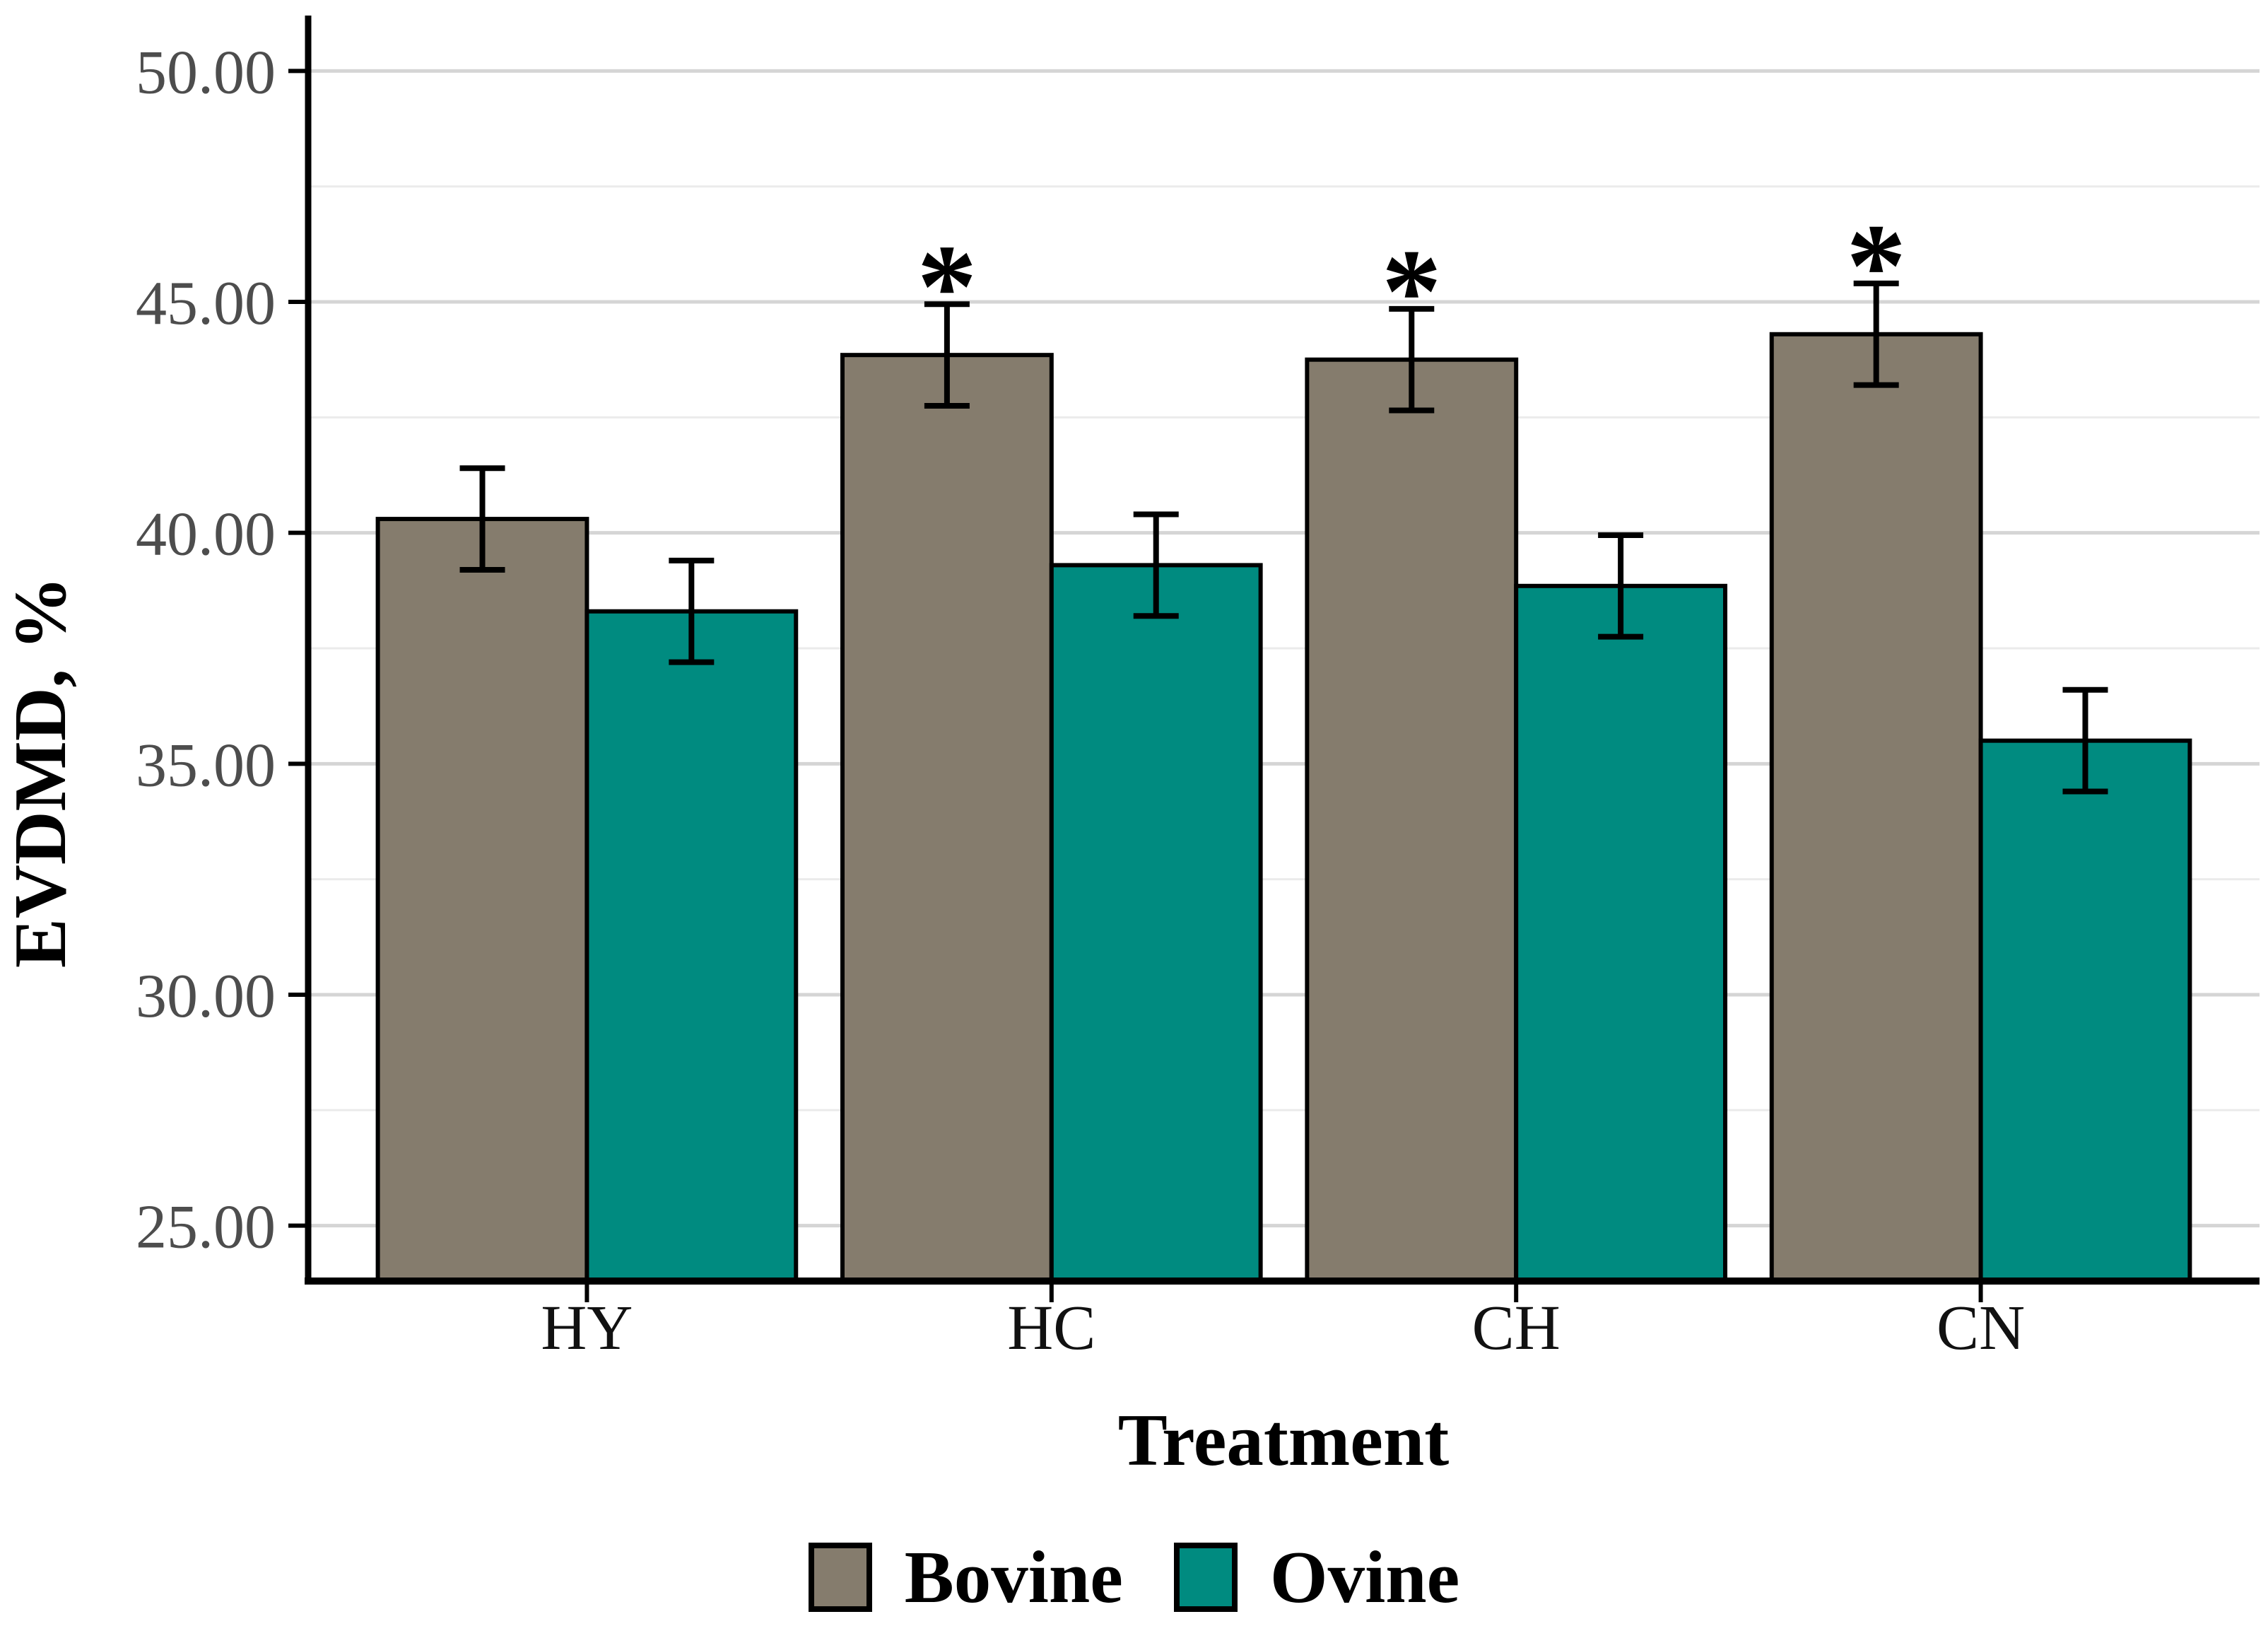  I want to click on chart-legend: Bovine Ovine, so click(1134, 1577).